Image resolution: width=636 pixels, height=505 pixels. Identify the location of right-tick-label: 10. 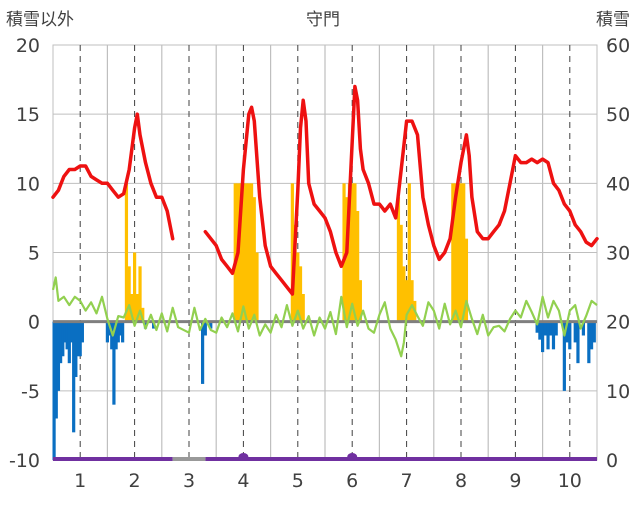
(618, 392).